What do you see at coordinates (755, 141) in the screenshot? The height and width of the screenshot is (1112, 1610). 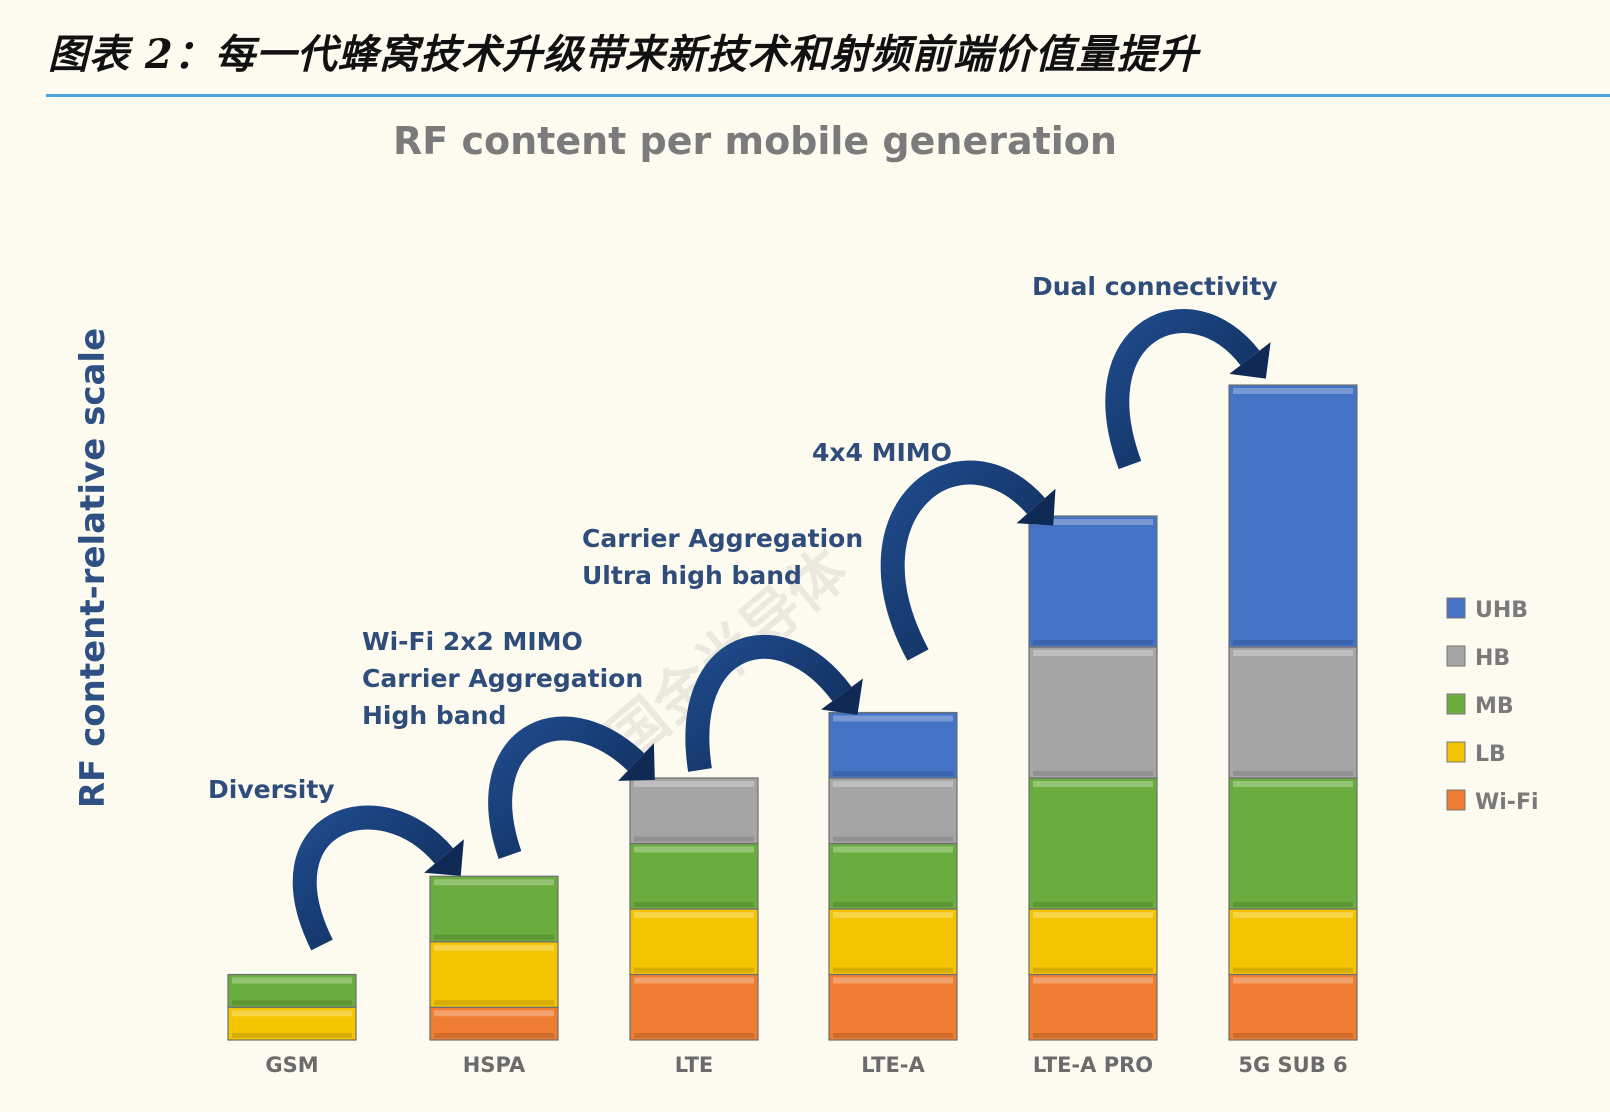 I see `chart-title: RF content per mobile generation` at bounding box center [755, 141].